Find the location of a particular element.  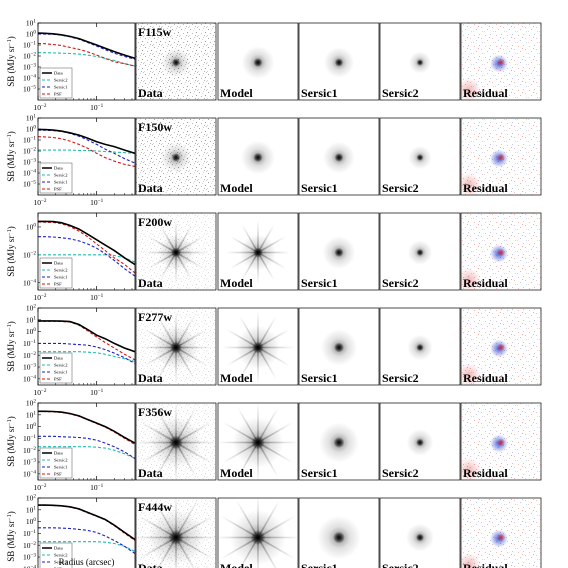

y-tick-label: 10⁻³ is located at coordinates (29, 367).